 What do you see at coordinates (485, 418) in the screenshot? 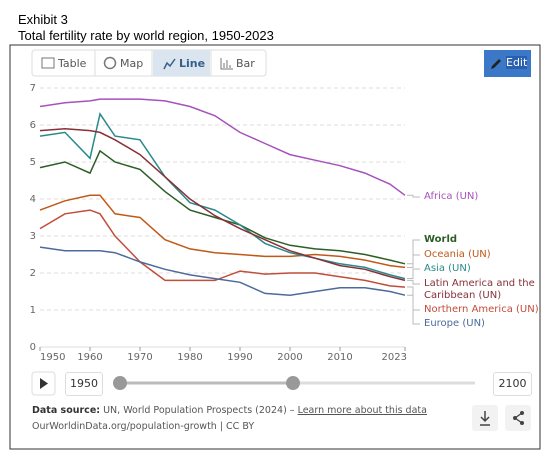
I see `download-icon` at bounding box center [485, 418].